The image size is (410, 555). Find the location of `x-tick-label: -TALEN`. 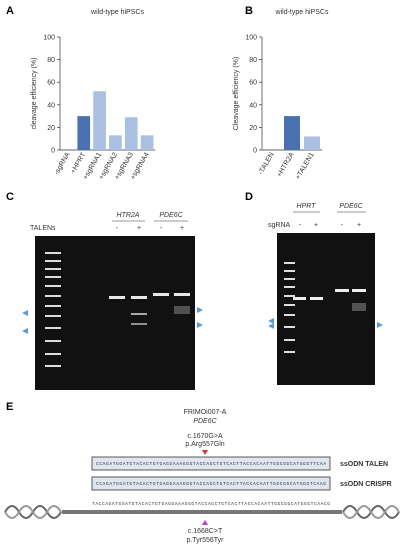

x-tick-label: -TALEN is located at coordinates (266, 164).